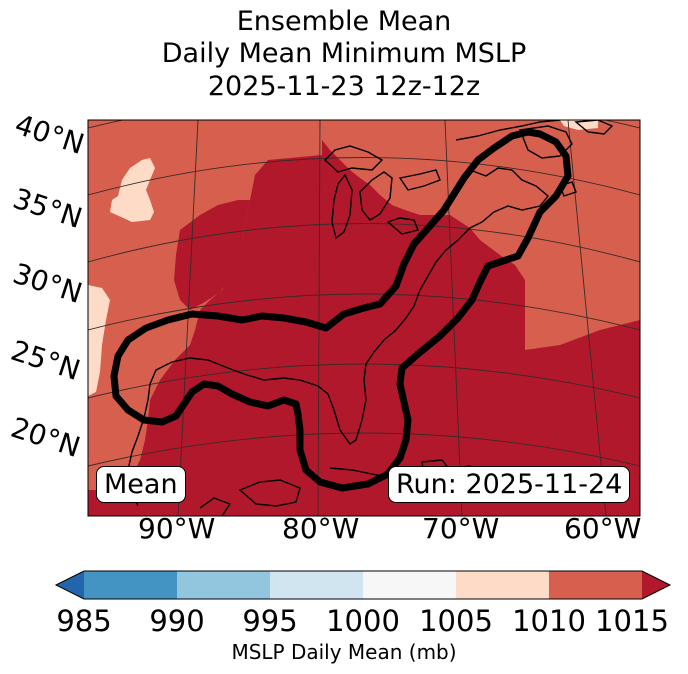 Image resolution: width=688 pixels, height=674 pixels. Describe the element at coordinates (344, 86) in the screenshot. I see `map-title-line3: 2025-11-23 12z-12z` at that location.